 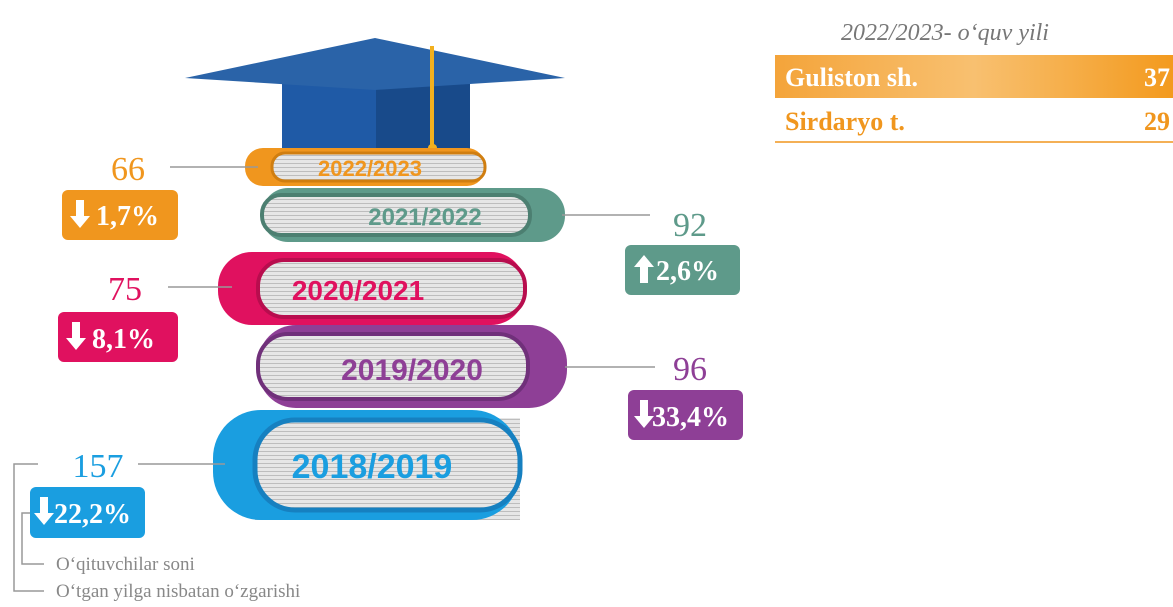 What do you see at coordinates (687, 271) in the screenshot?
I see `change: 2,6%` at bounding box center [687, 271].